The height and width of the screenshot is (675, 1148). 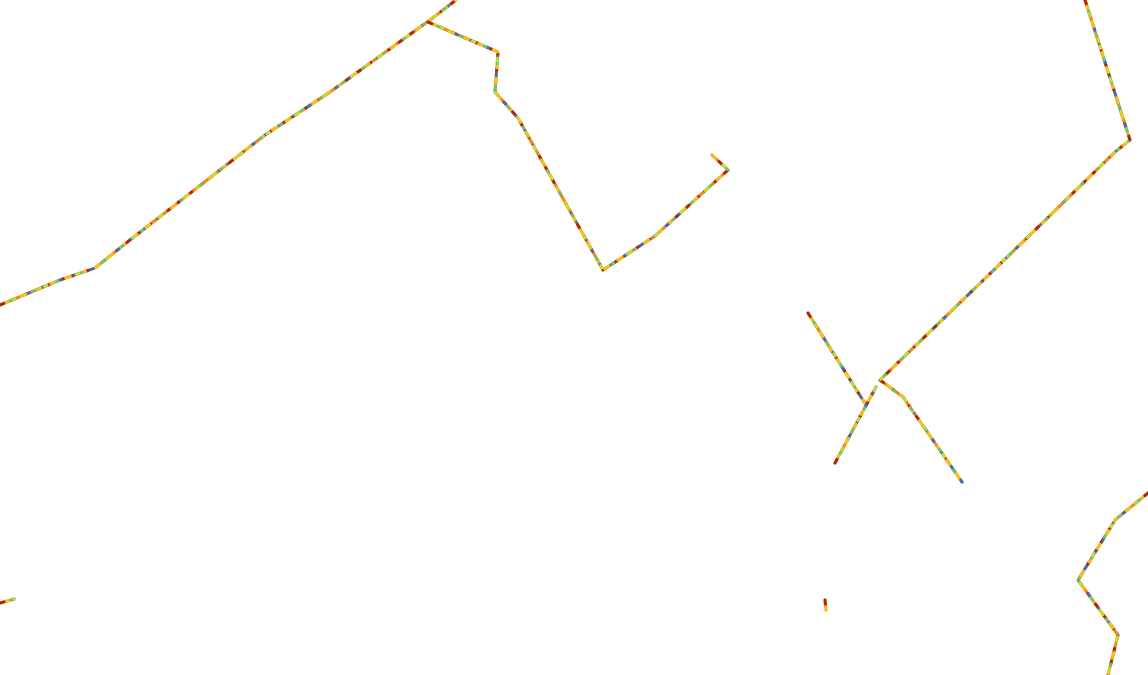 I want to click on track-hook, so click(x=578, y=146).